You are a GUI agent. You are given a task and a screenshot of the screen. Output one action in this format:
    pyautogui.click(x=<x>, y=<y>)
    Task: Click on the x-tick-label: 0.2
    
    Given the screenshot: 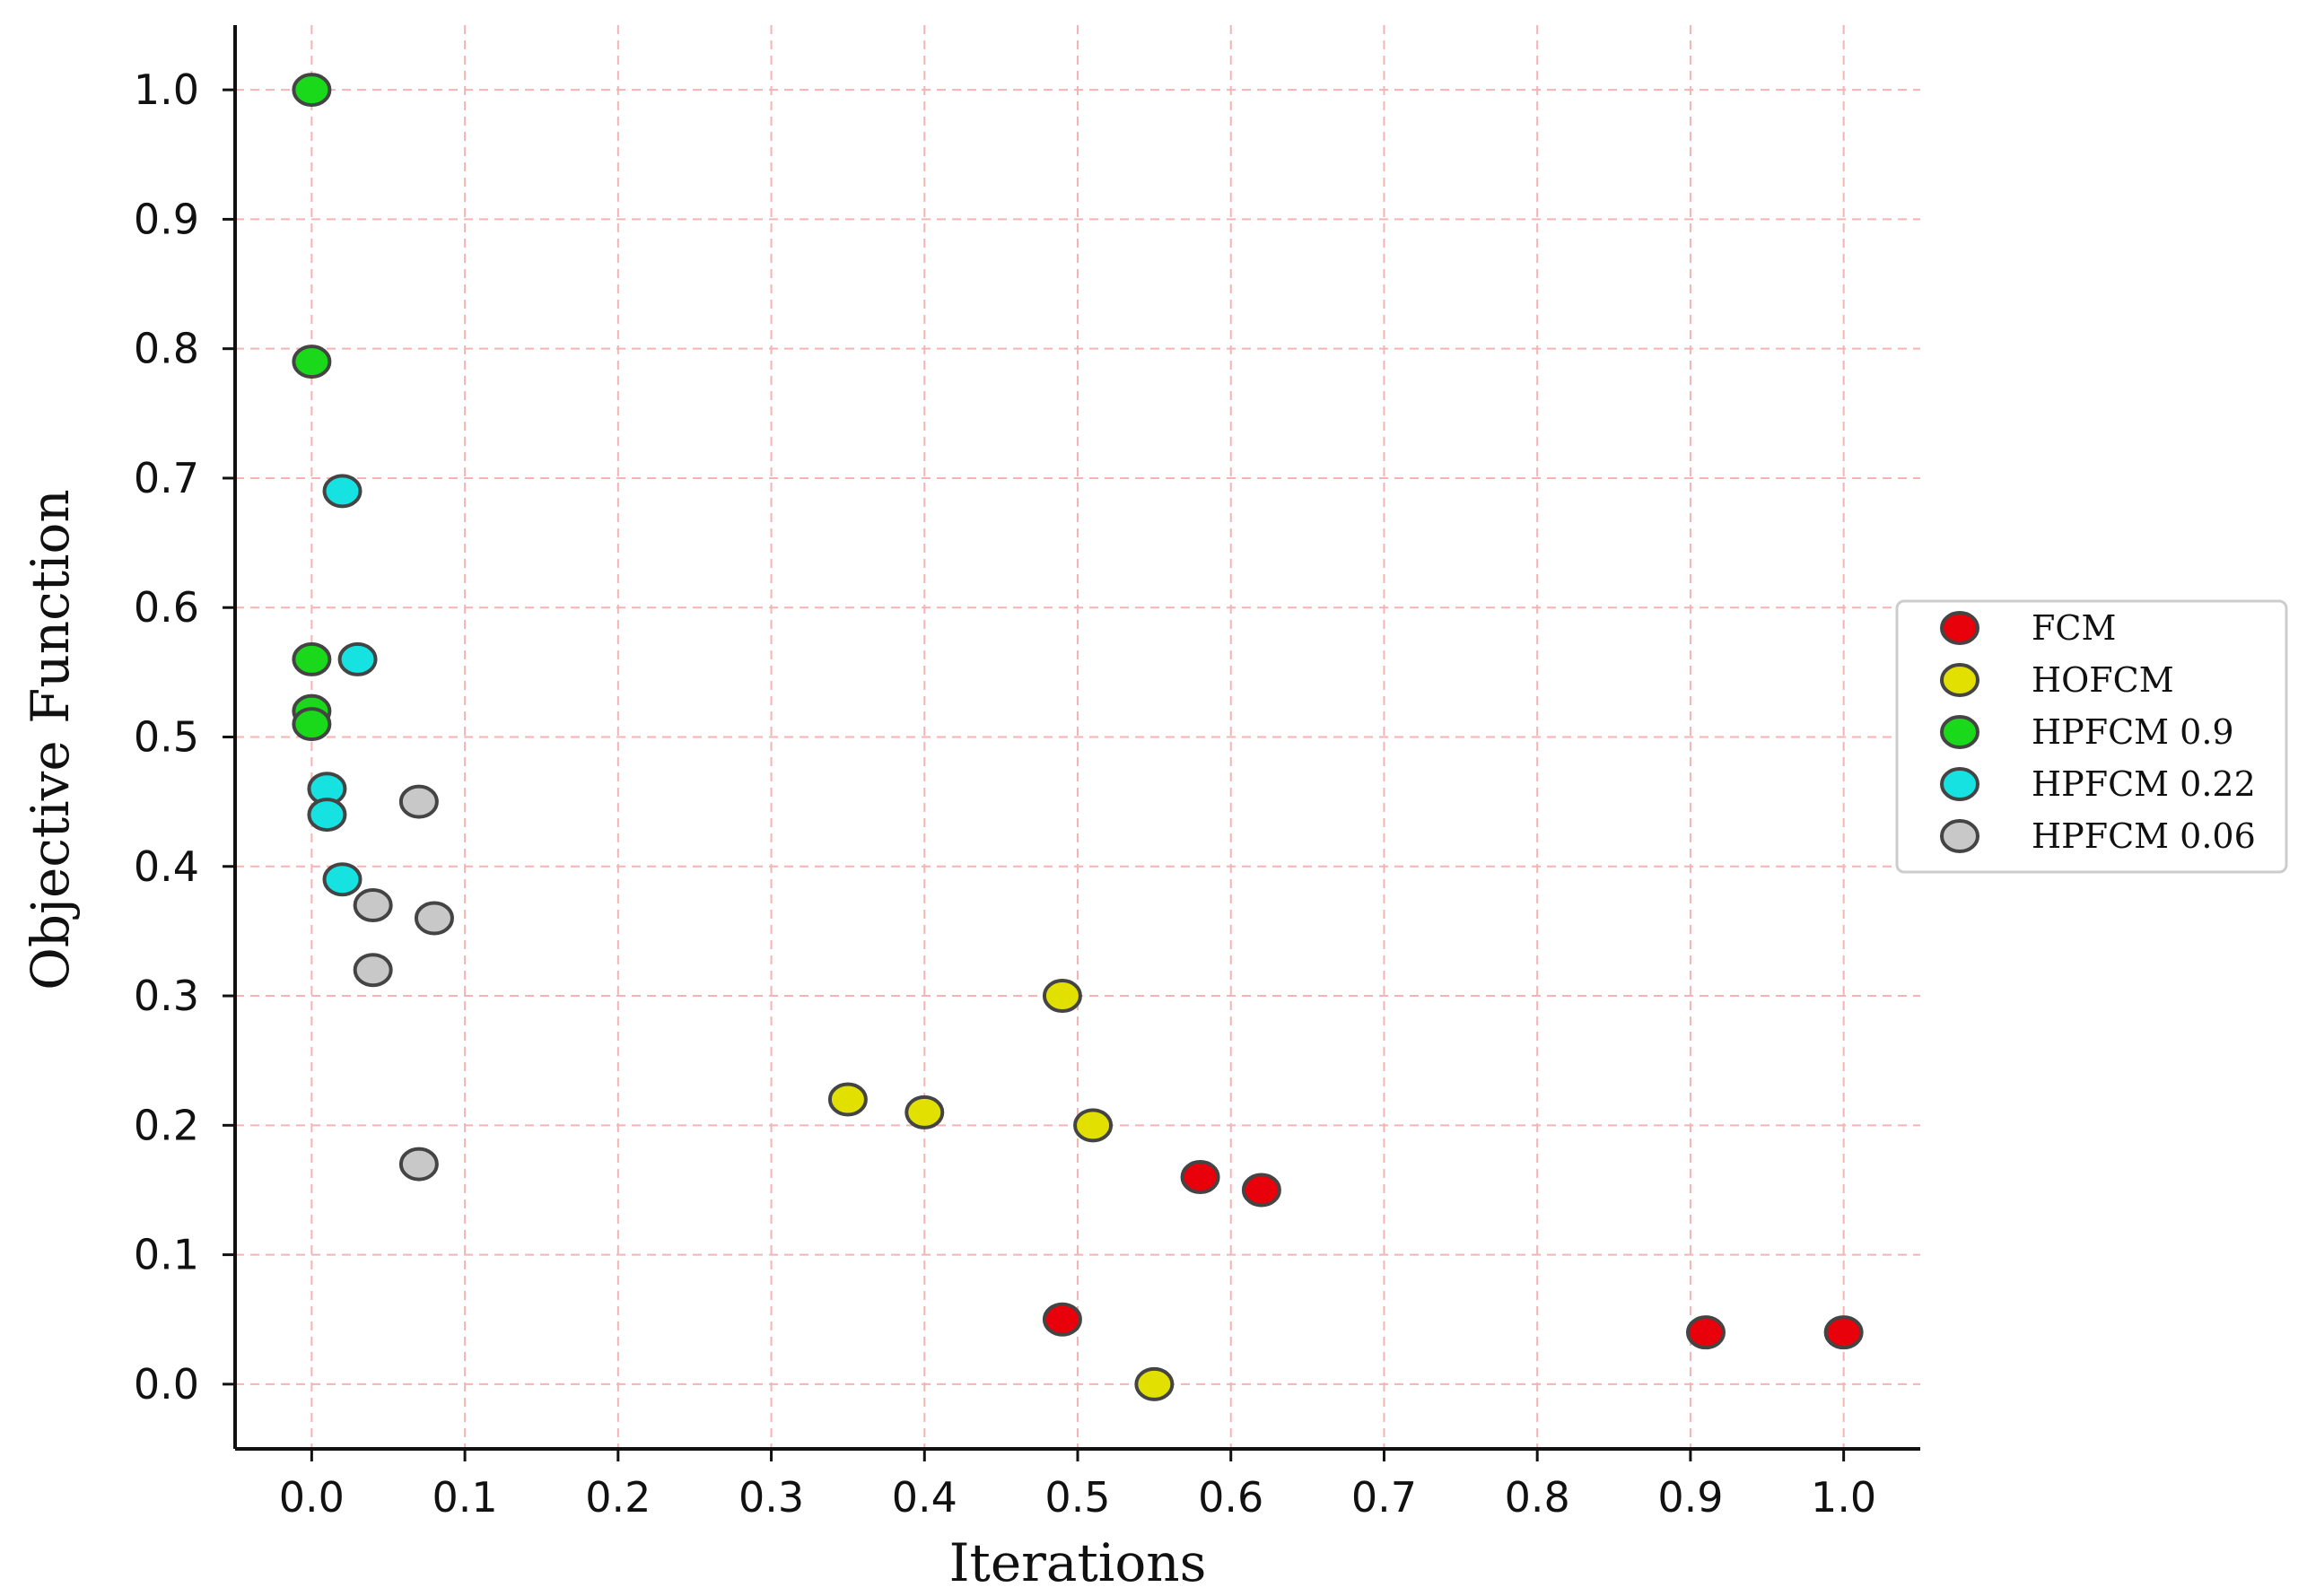 What is the action you would take?
    pyautogui.click(x=618, y=1497)
    